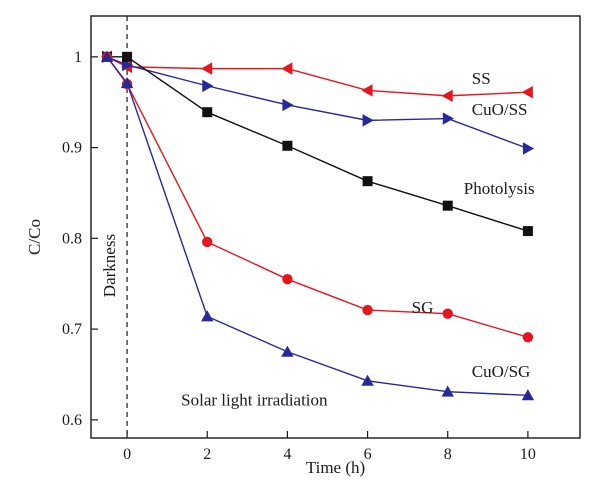 The image size is (600, 503). Describe the element at coordinates (109, 265) in the screenshot. I see `darkness-annotation: Darkness` at that location.